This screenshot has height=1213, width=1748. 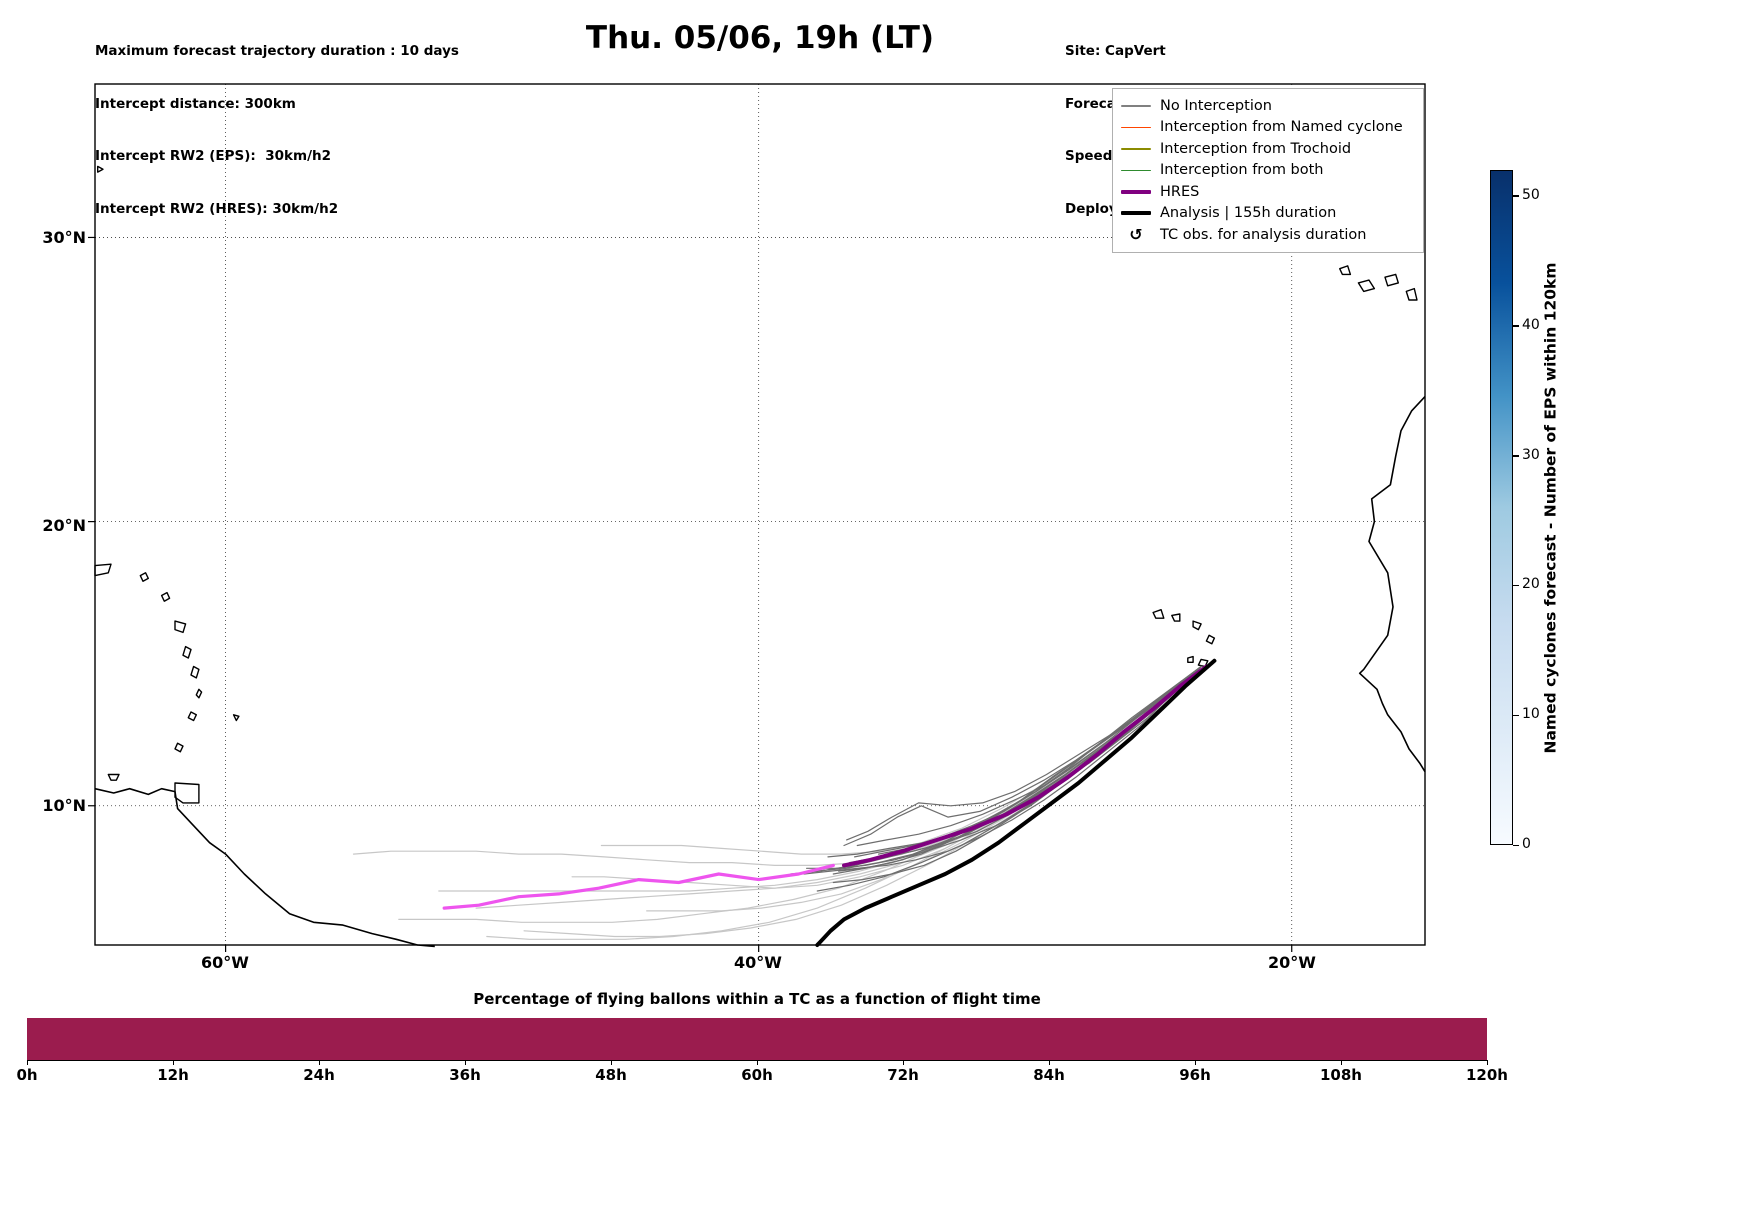 I want to click on ytick-label-10n: 10°N, so click(x=64, y=805).